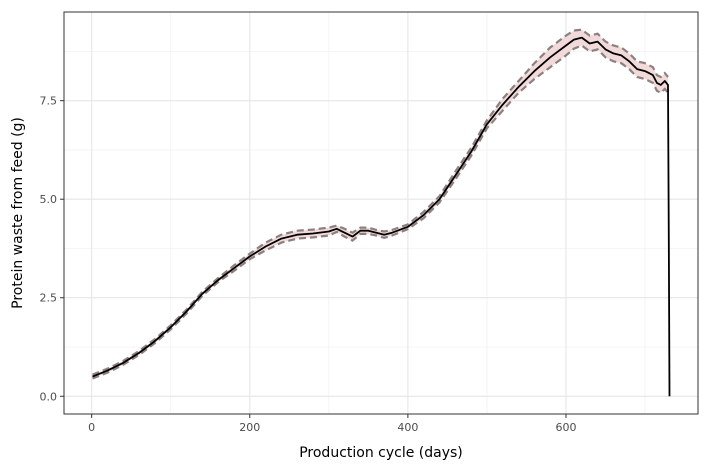 This screenshot has width=708, height=472. I want to click on x-tick-label: 400, so click(407, 427).